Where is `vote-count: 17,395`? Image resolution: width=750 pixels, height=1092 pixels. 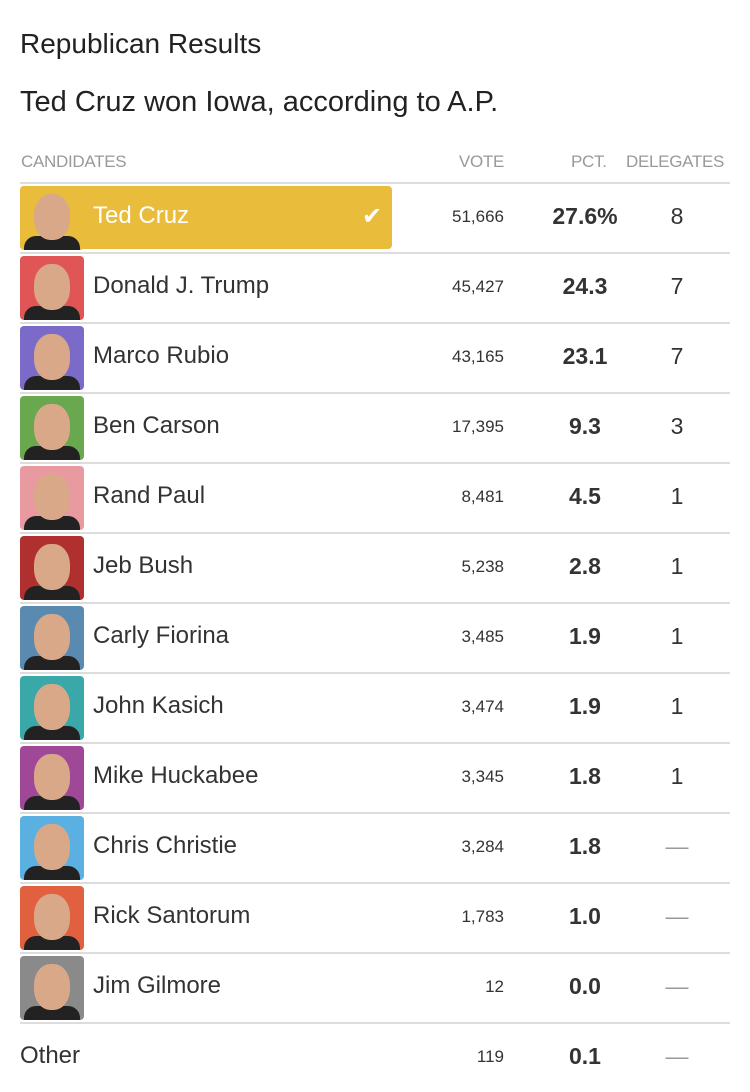
vote-count: 17,395 is located at coordinates (478, 426).